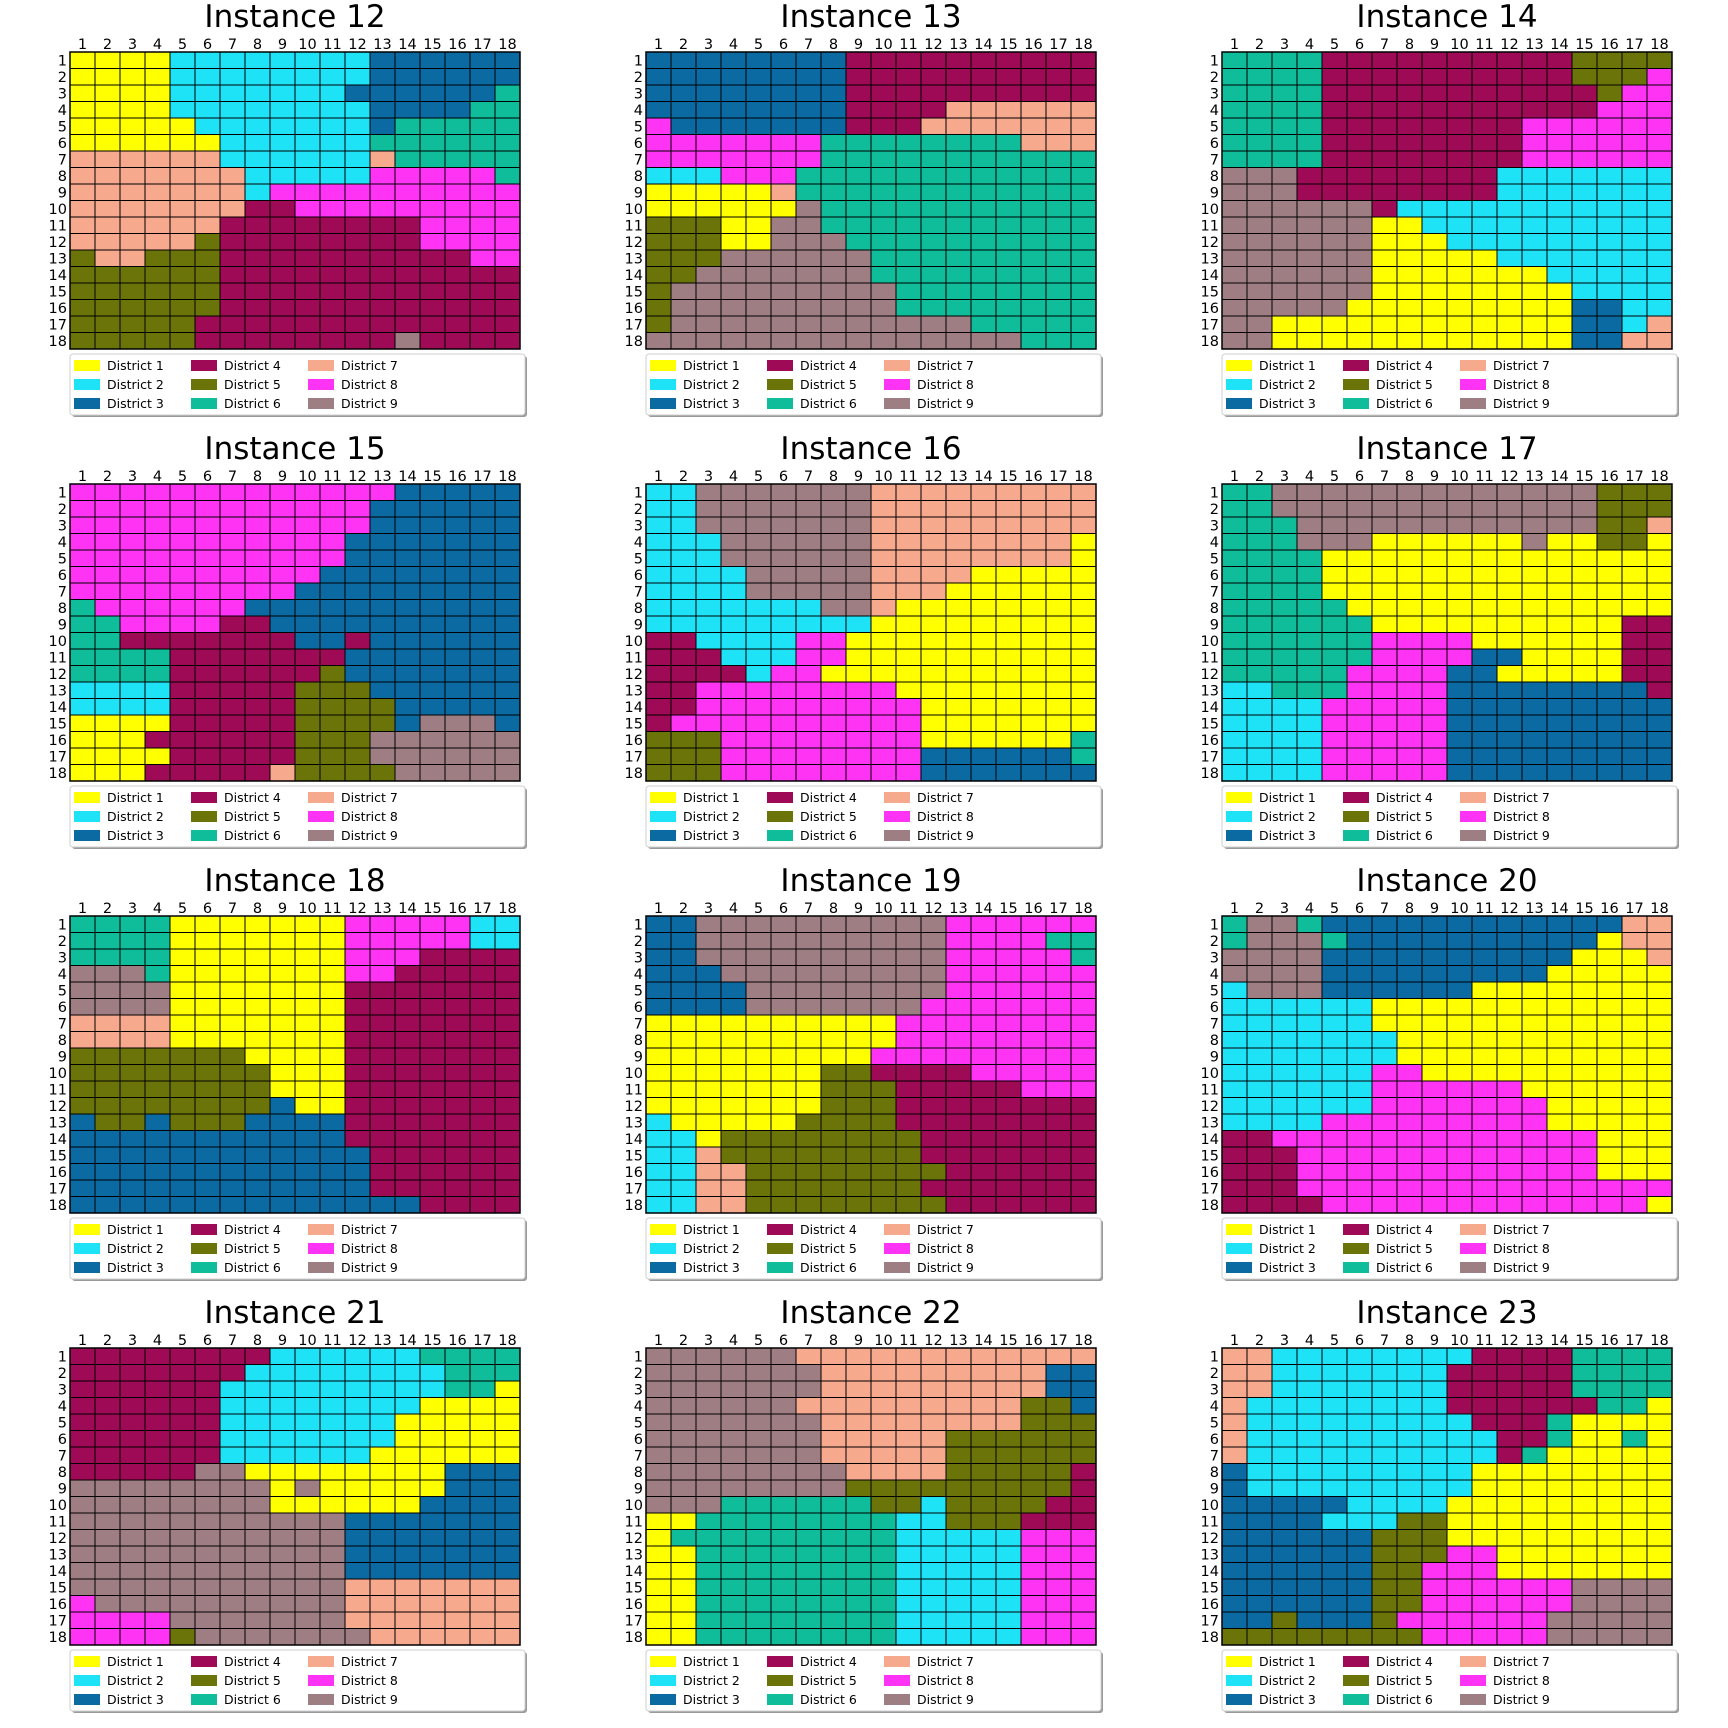  I want to click on x-tick-label: 2, so click(1259, 909).